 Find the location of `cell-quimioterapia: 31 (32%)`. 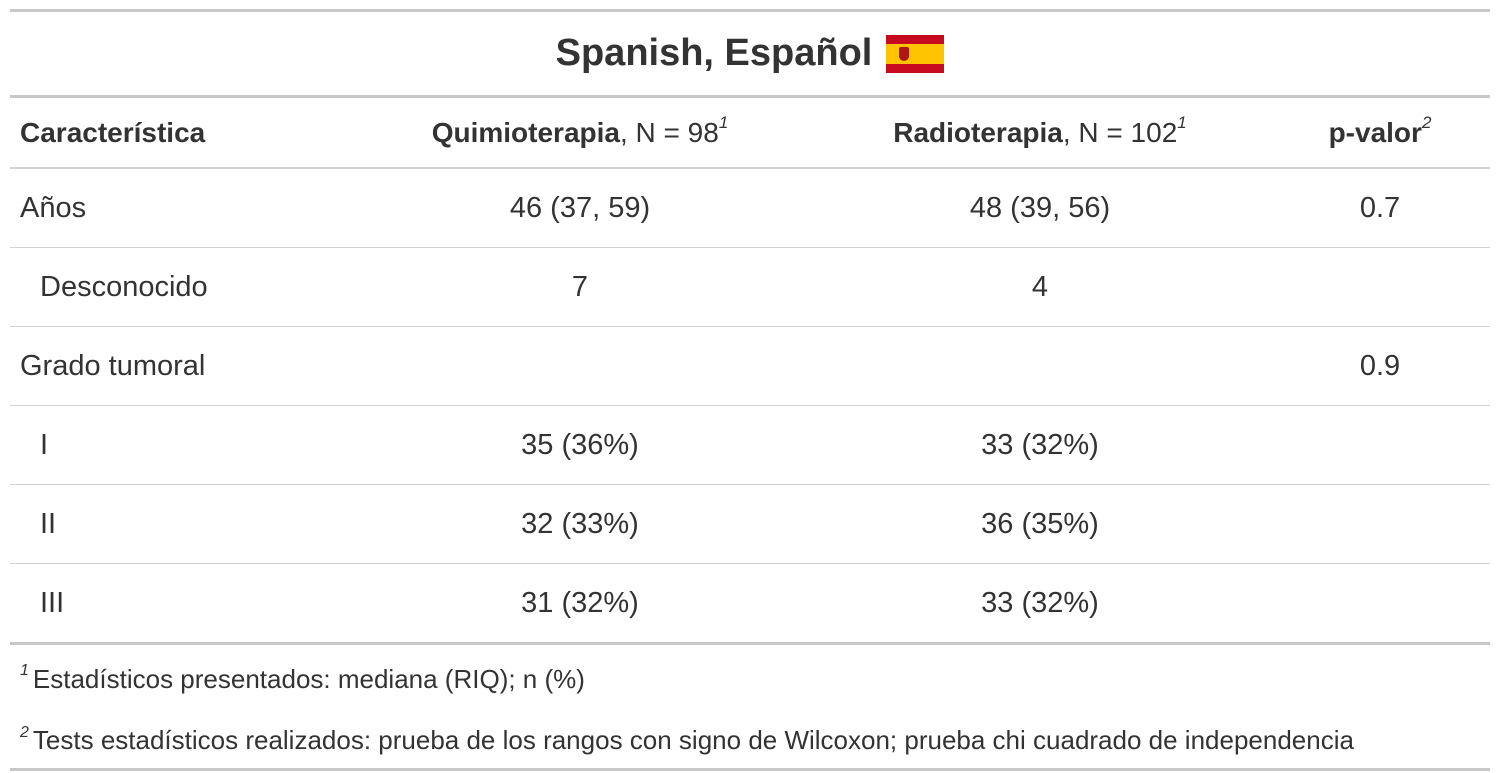

cell-quimioterapia: 31 (32%) is located at coordinates (580, 602).